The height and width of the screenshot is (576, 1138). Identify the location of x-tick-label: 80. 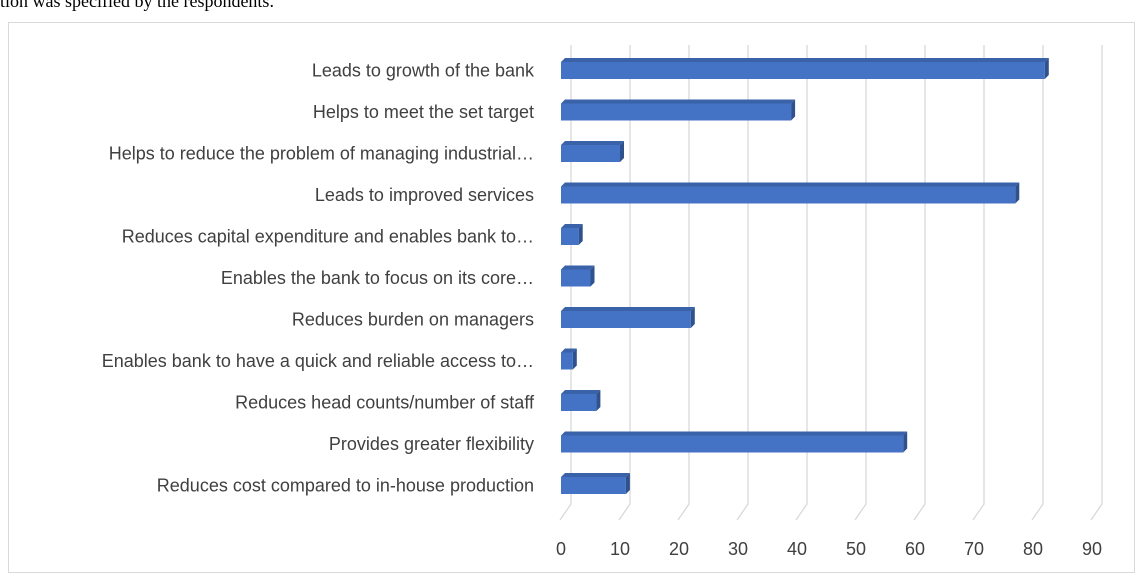
(1033, 549).